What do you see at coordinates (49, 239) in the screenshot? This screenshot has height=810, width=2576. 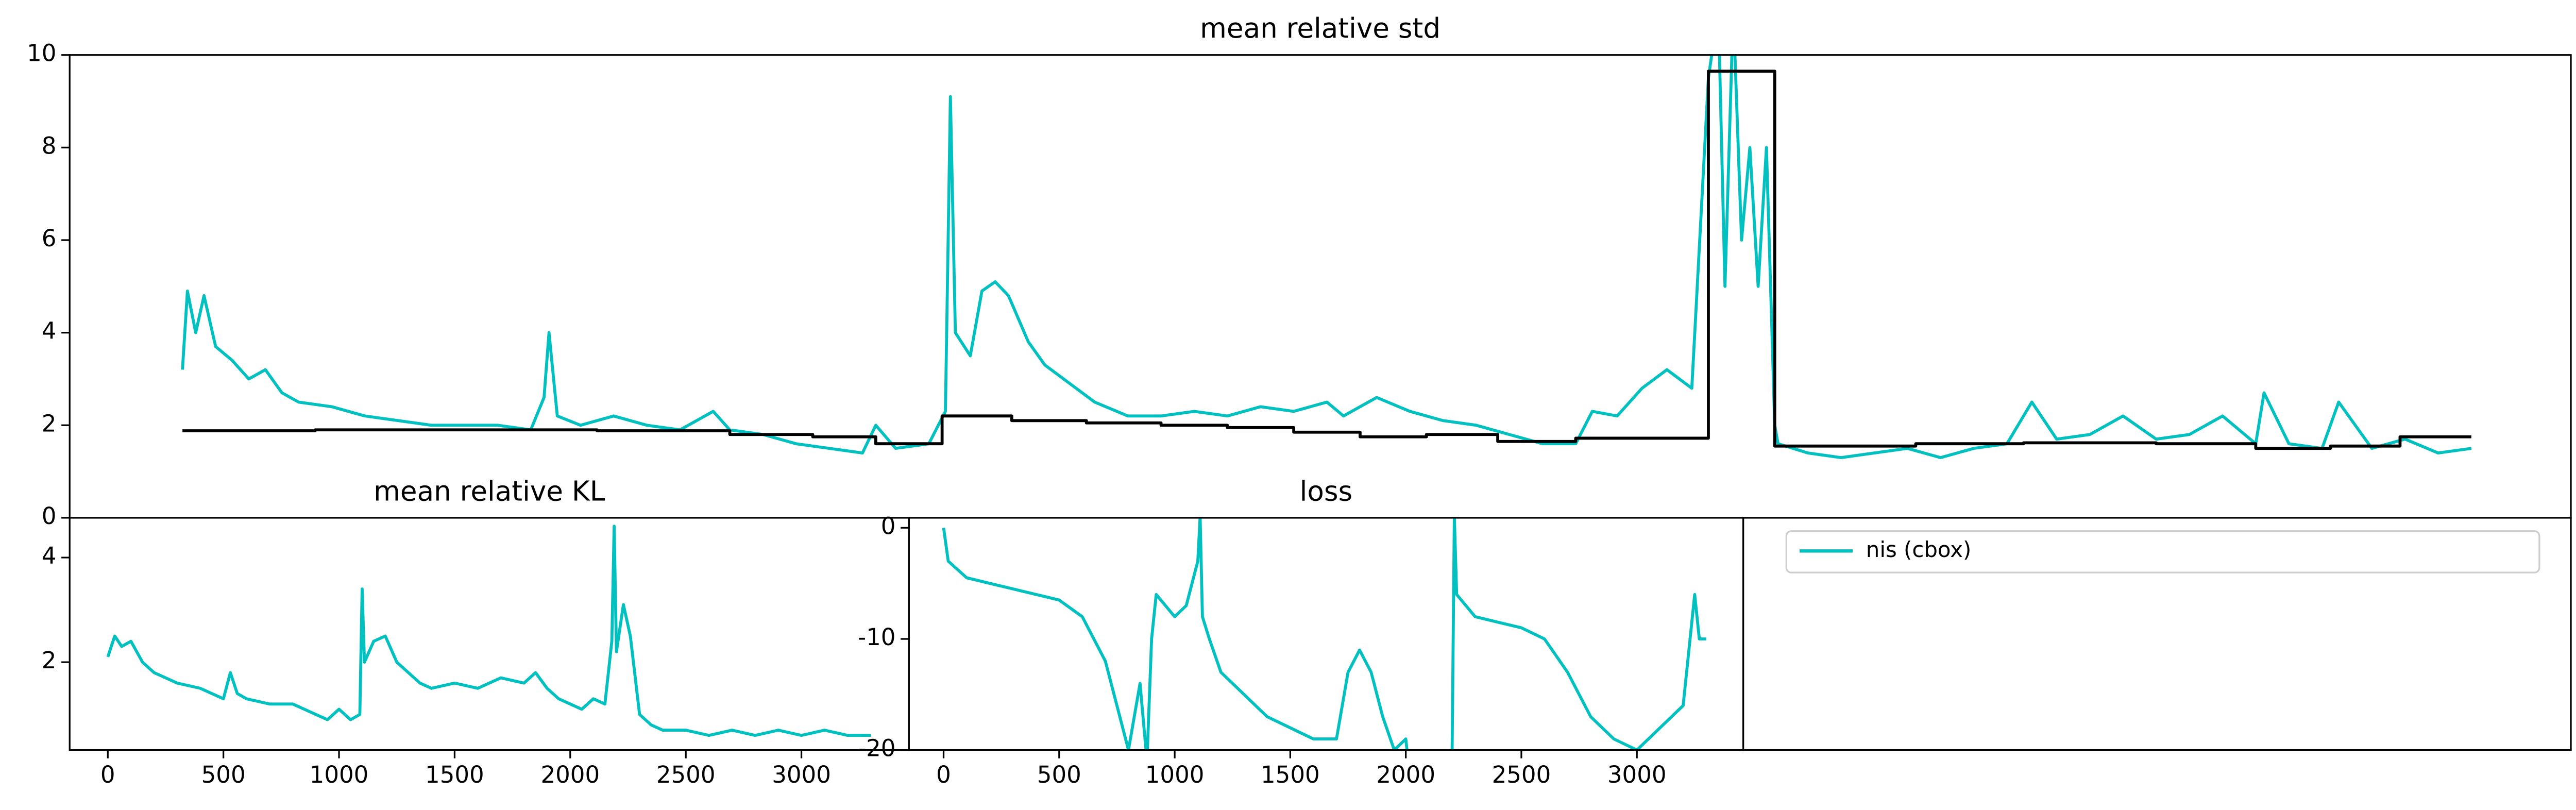 I see `y-tick-label: 6` at bounding box center [49, 239].